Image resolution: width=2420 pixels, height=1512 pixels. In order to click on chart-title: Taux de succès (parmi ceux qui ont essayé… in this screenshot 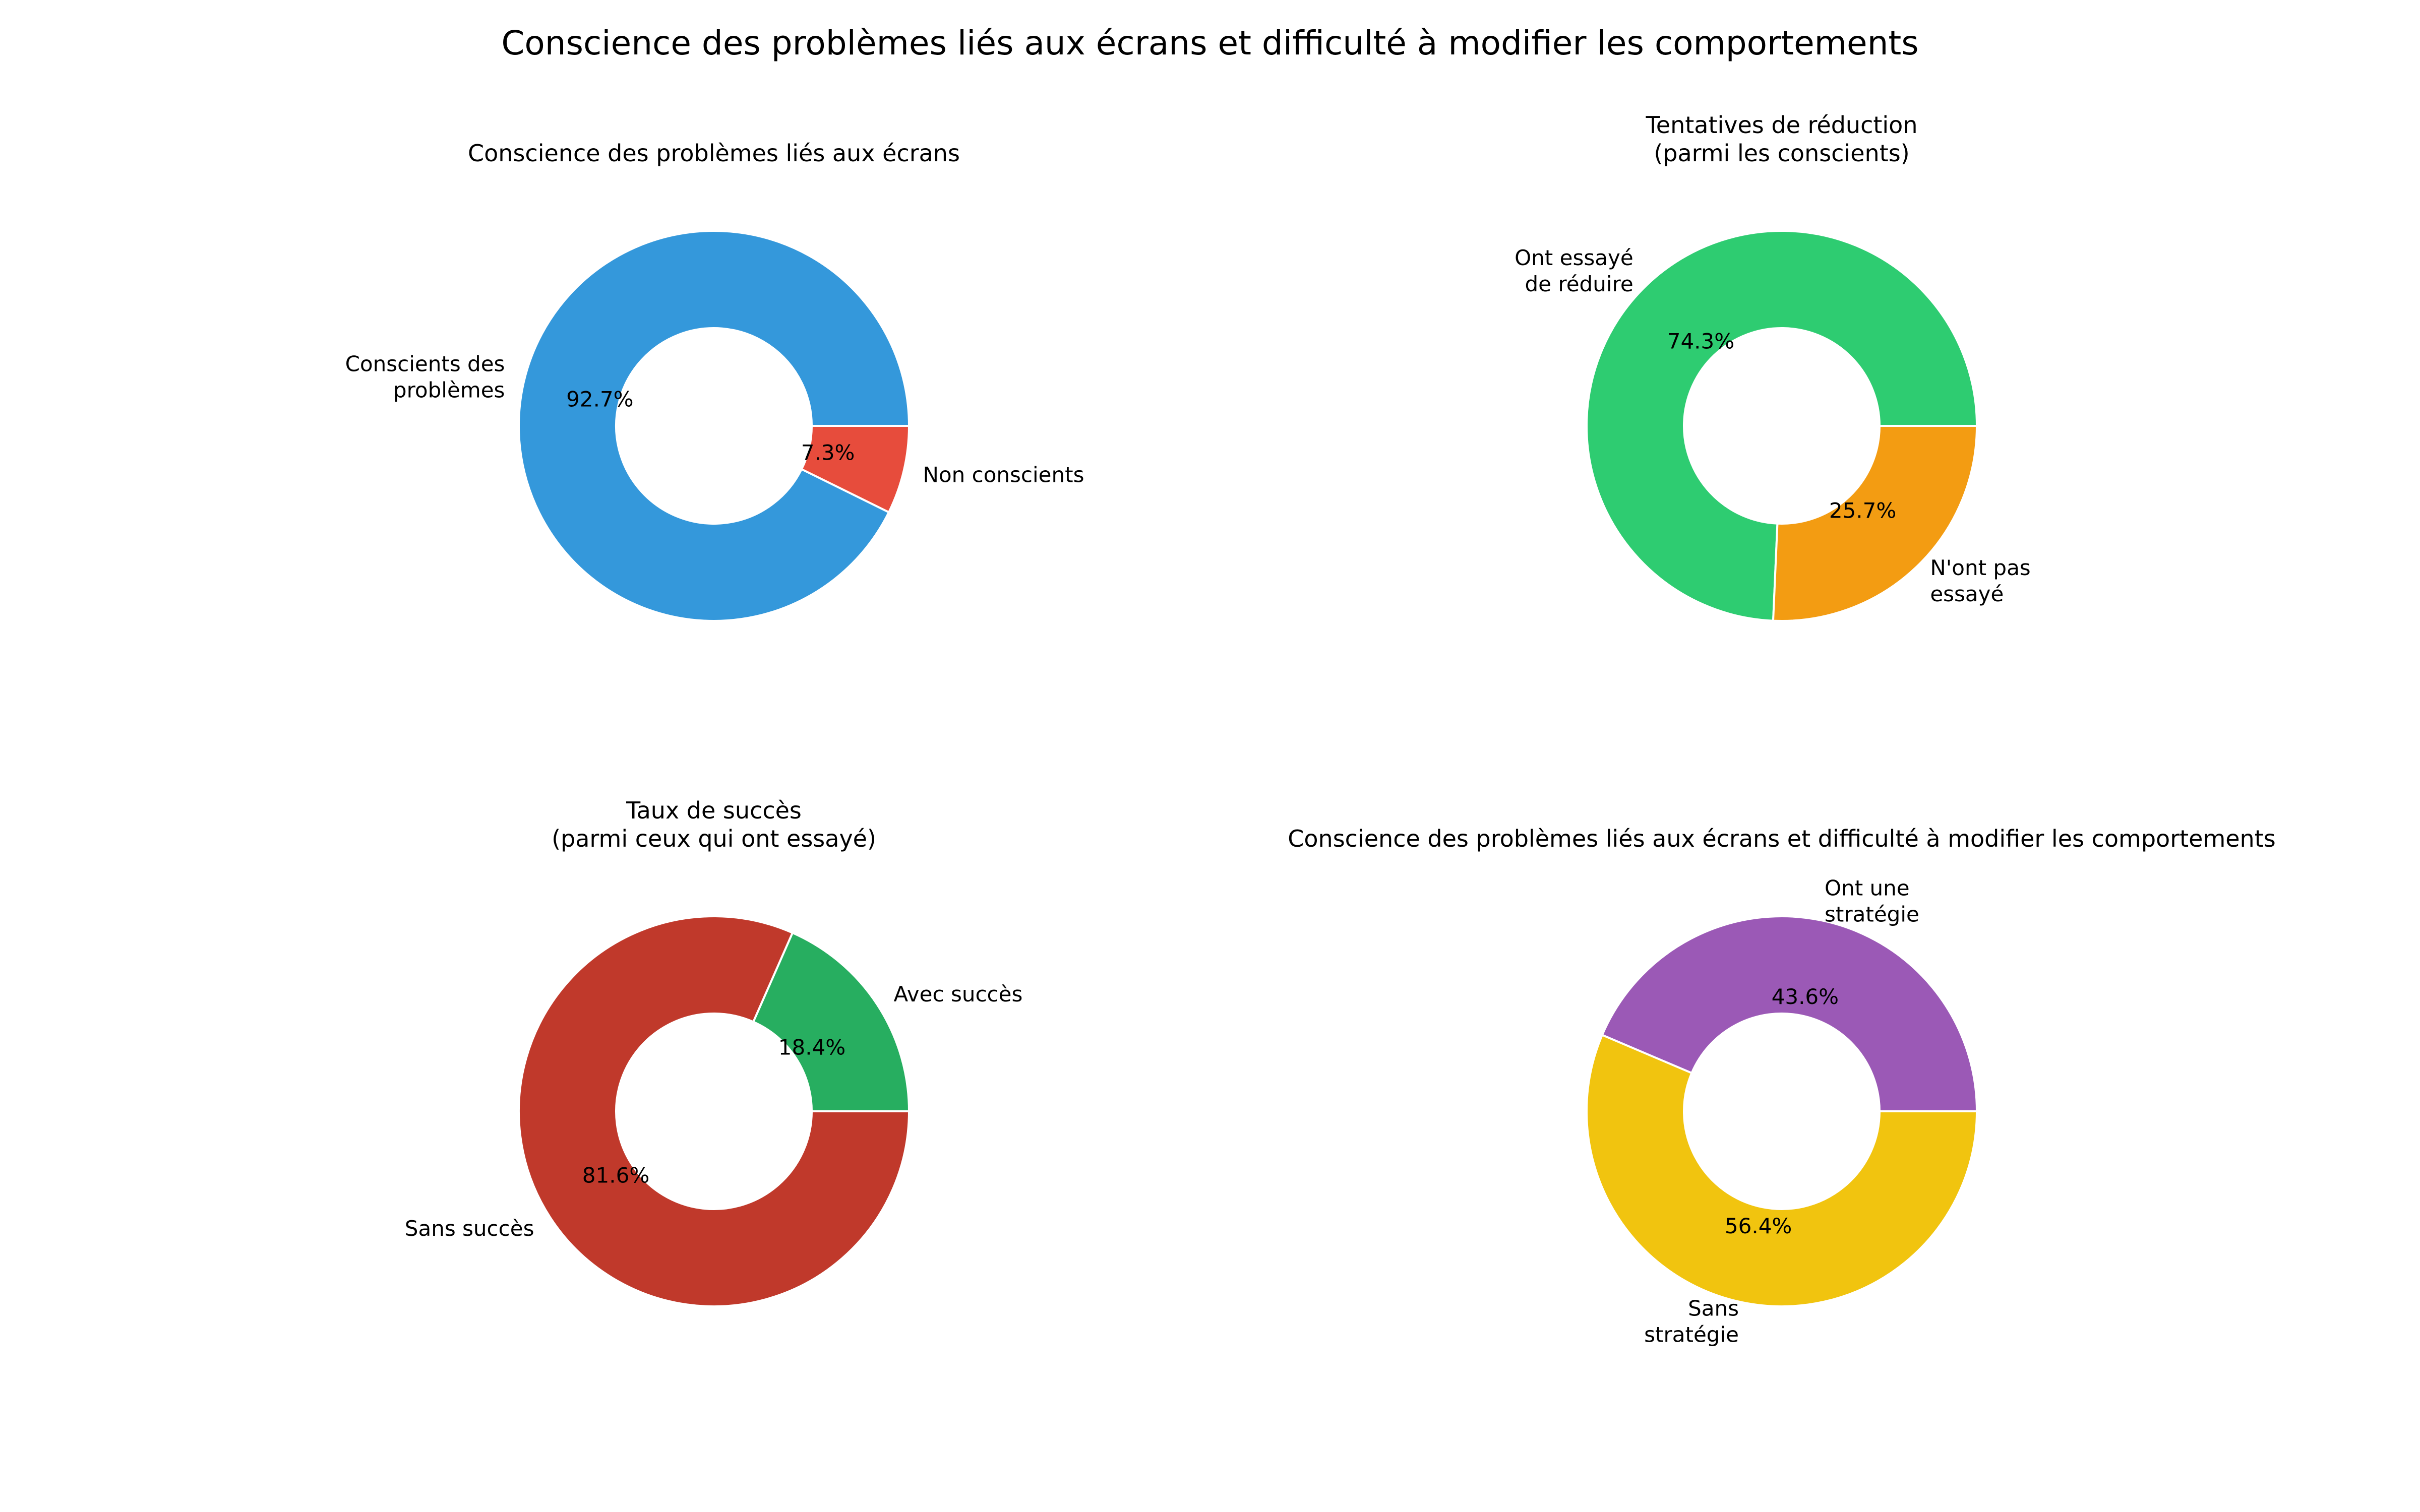, I will do `click(714, 825)`.